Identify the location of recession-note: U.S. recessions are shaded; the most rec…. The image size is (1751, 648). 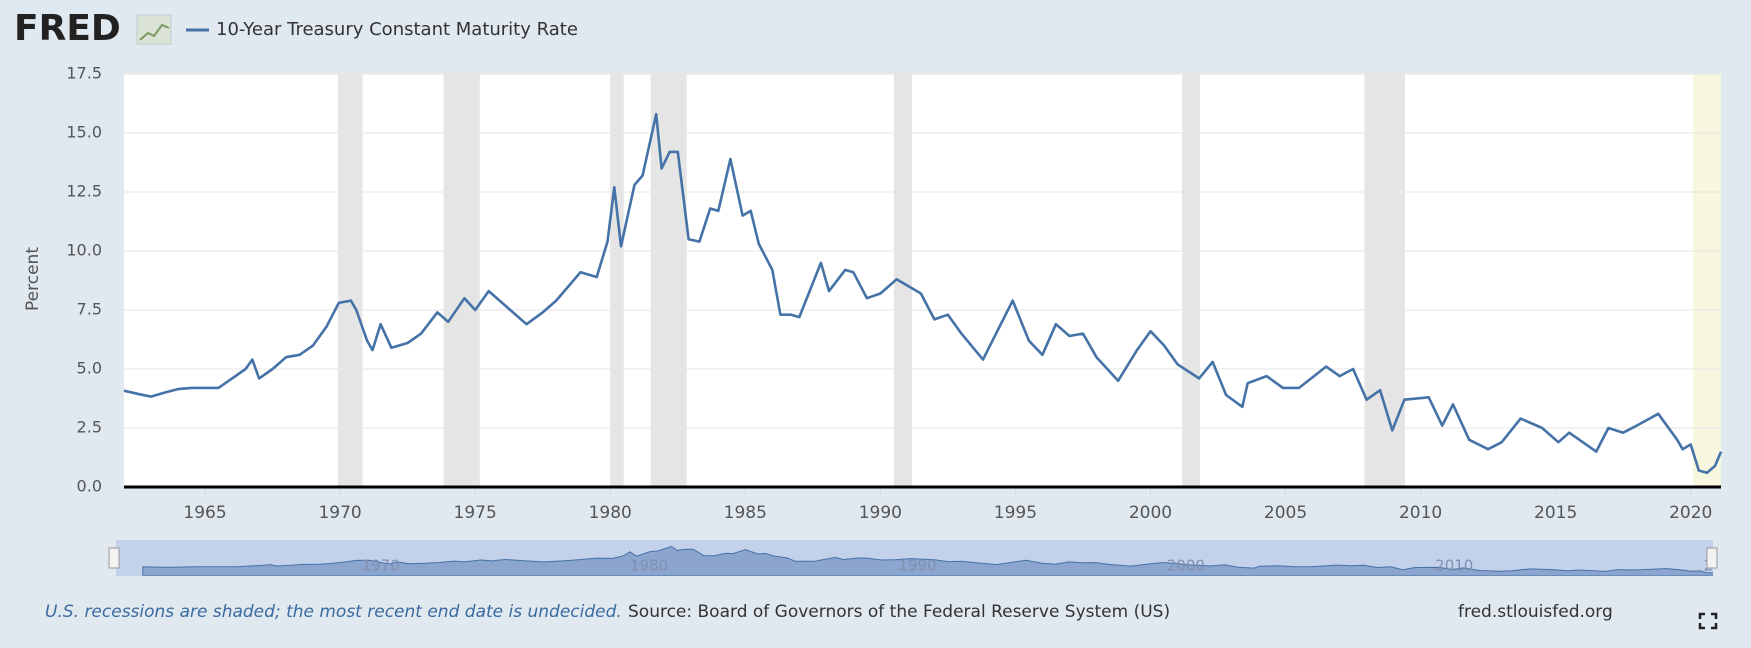
(333, 612).